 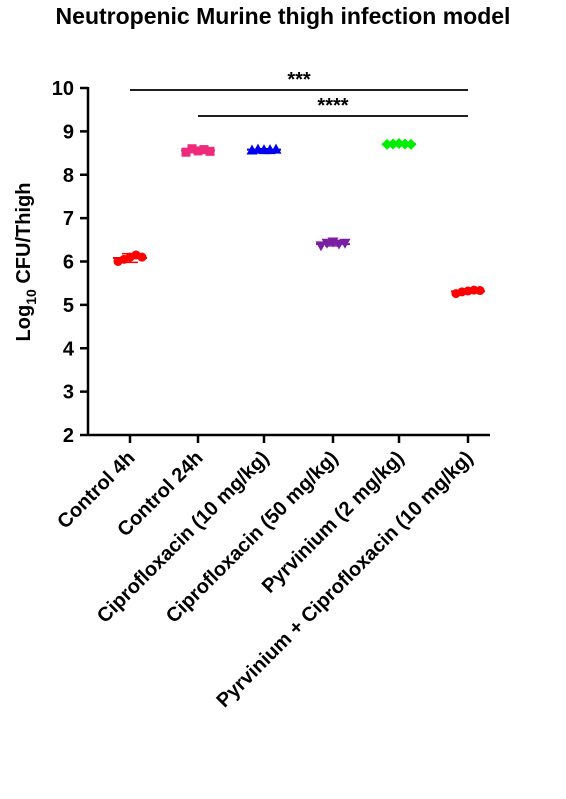 What do you see at coordinates (69, 349) in the screenshot?
I see `y-tick-label: 4` at bounding box center [69, 349].